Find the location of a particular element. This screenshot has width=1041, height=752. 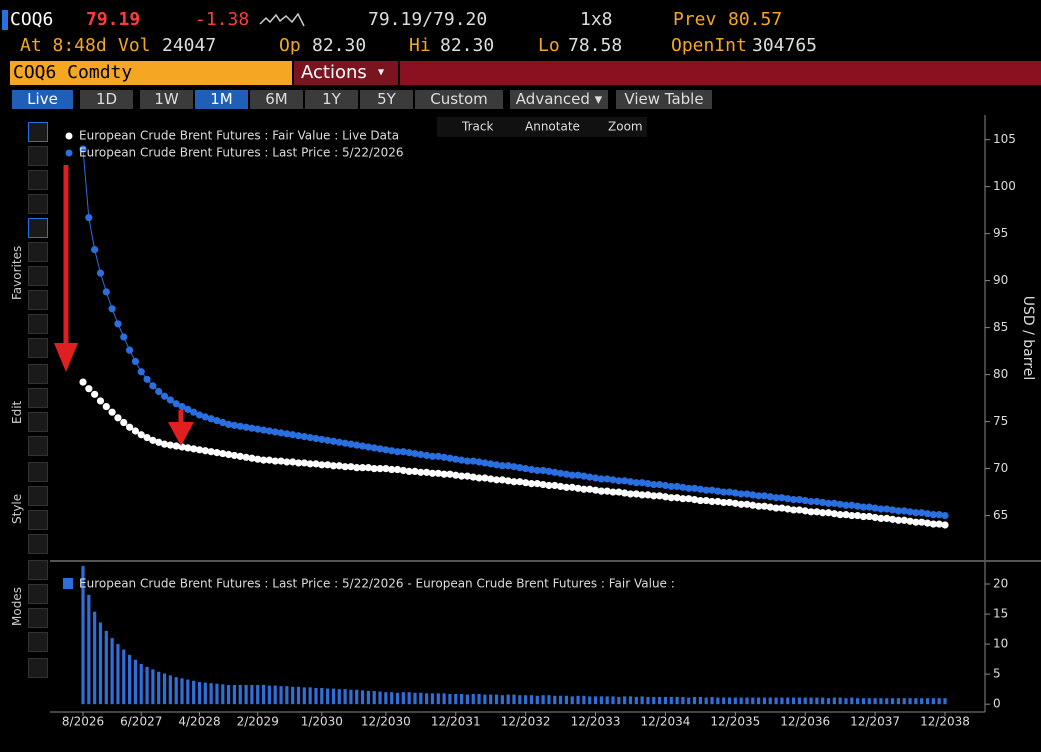

toolbar-zoom: Zoom is located at coordinates (625, 127).